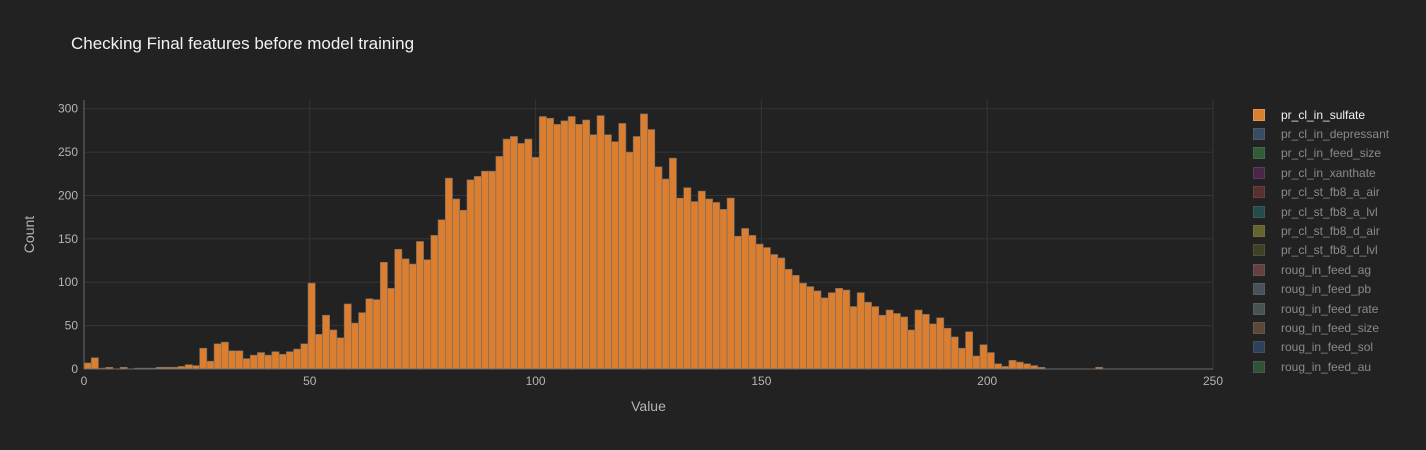 This screenshot has width=1426, height=450. What do you see at coordinates (1327, 347) in the screenshot?
I see `legend-label: roug_in_feed_sol` at bounding box center [1327, 347].